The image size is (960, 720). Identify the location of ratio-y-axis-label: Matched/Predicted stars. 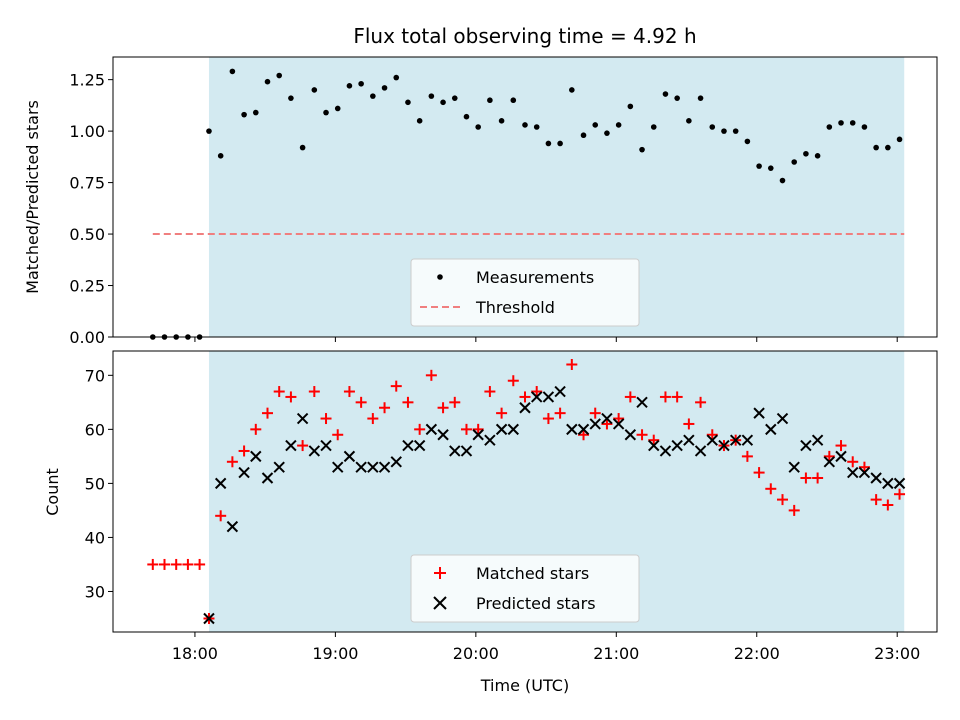
(32, 197).